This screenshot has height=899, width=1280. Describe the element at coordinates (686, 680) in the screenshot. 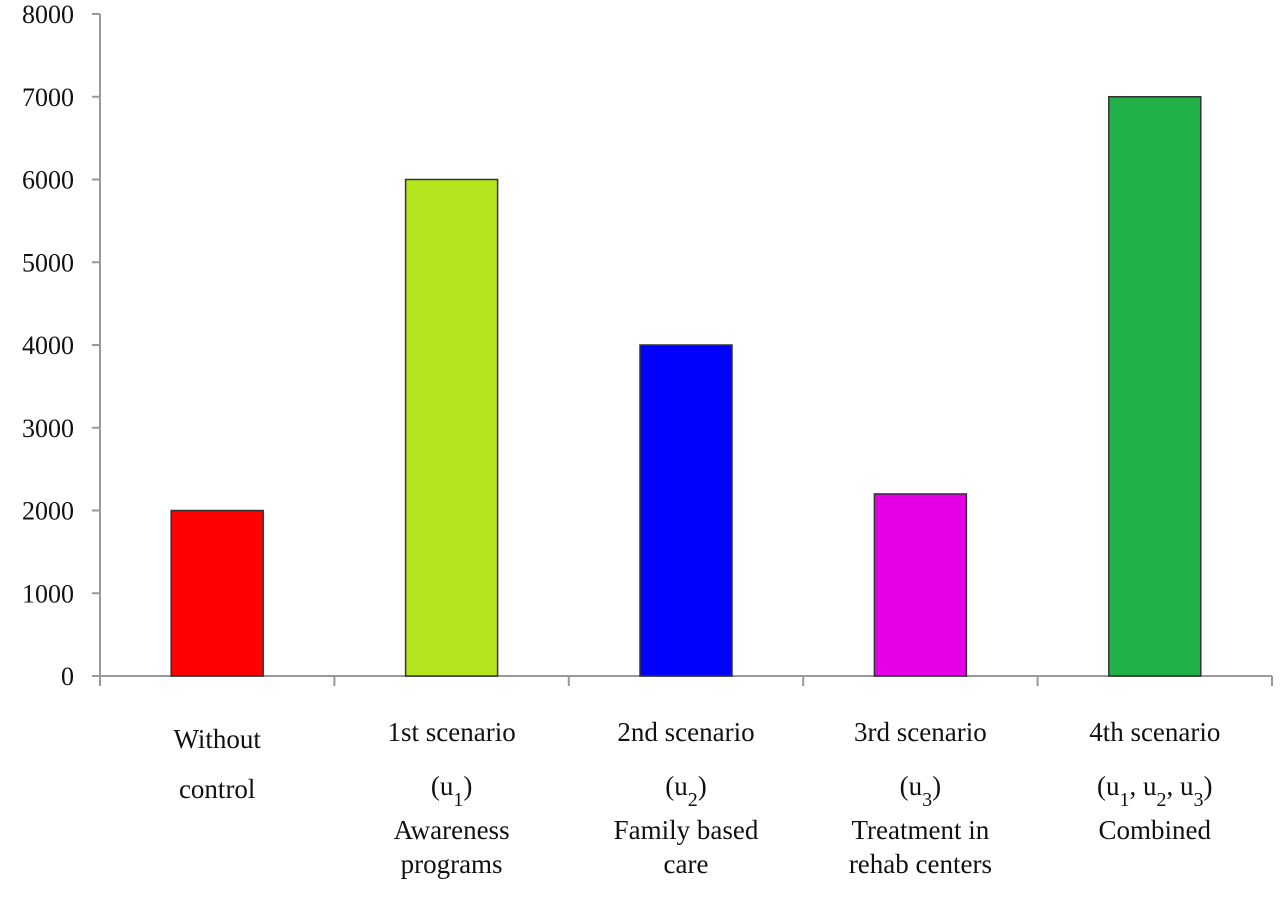

I see `x-axis` at that location.